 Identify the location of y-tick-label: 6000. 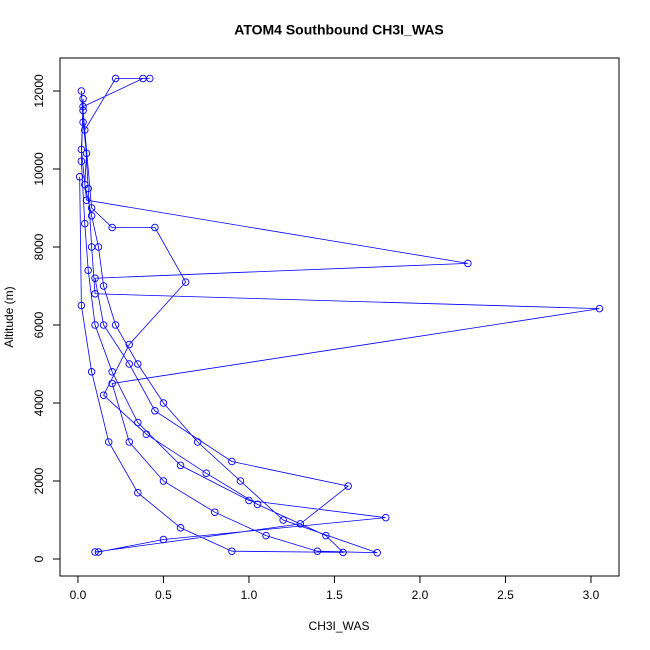
(39, 324).